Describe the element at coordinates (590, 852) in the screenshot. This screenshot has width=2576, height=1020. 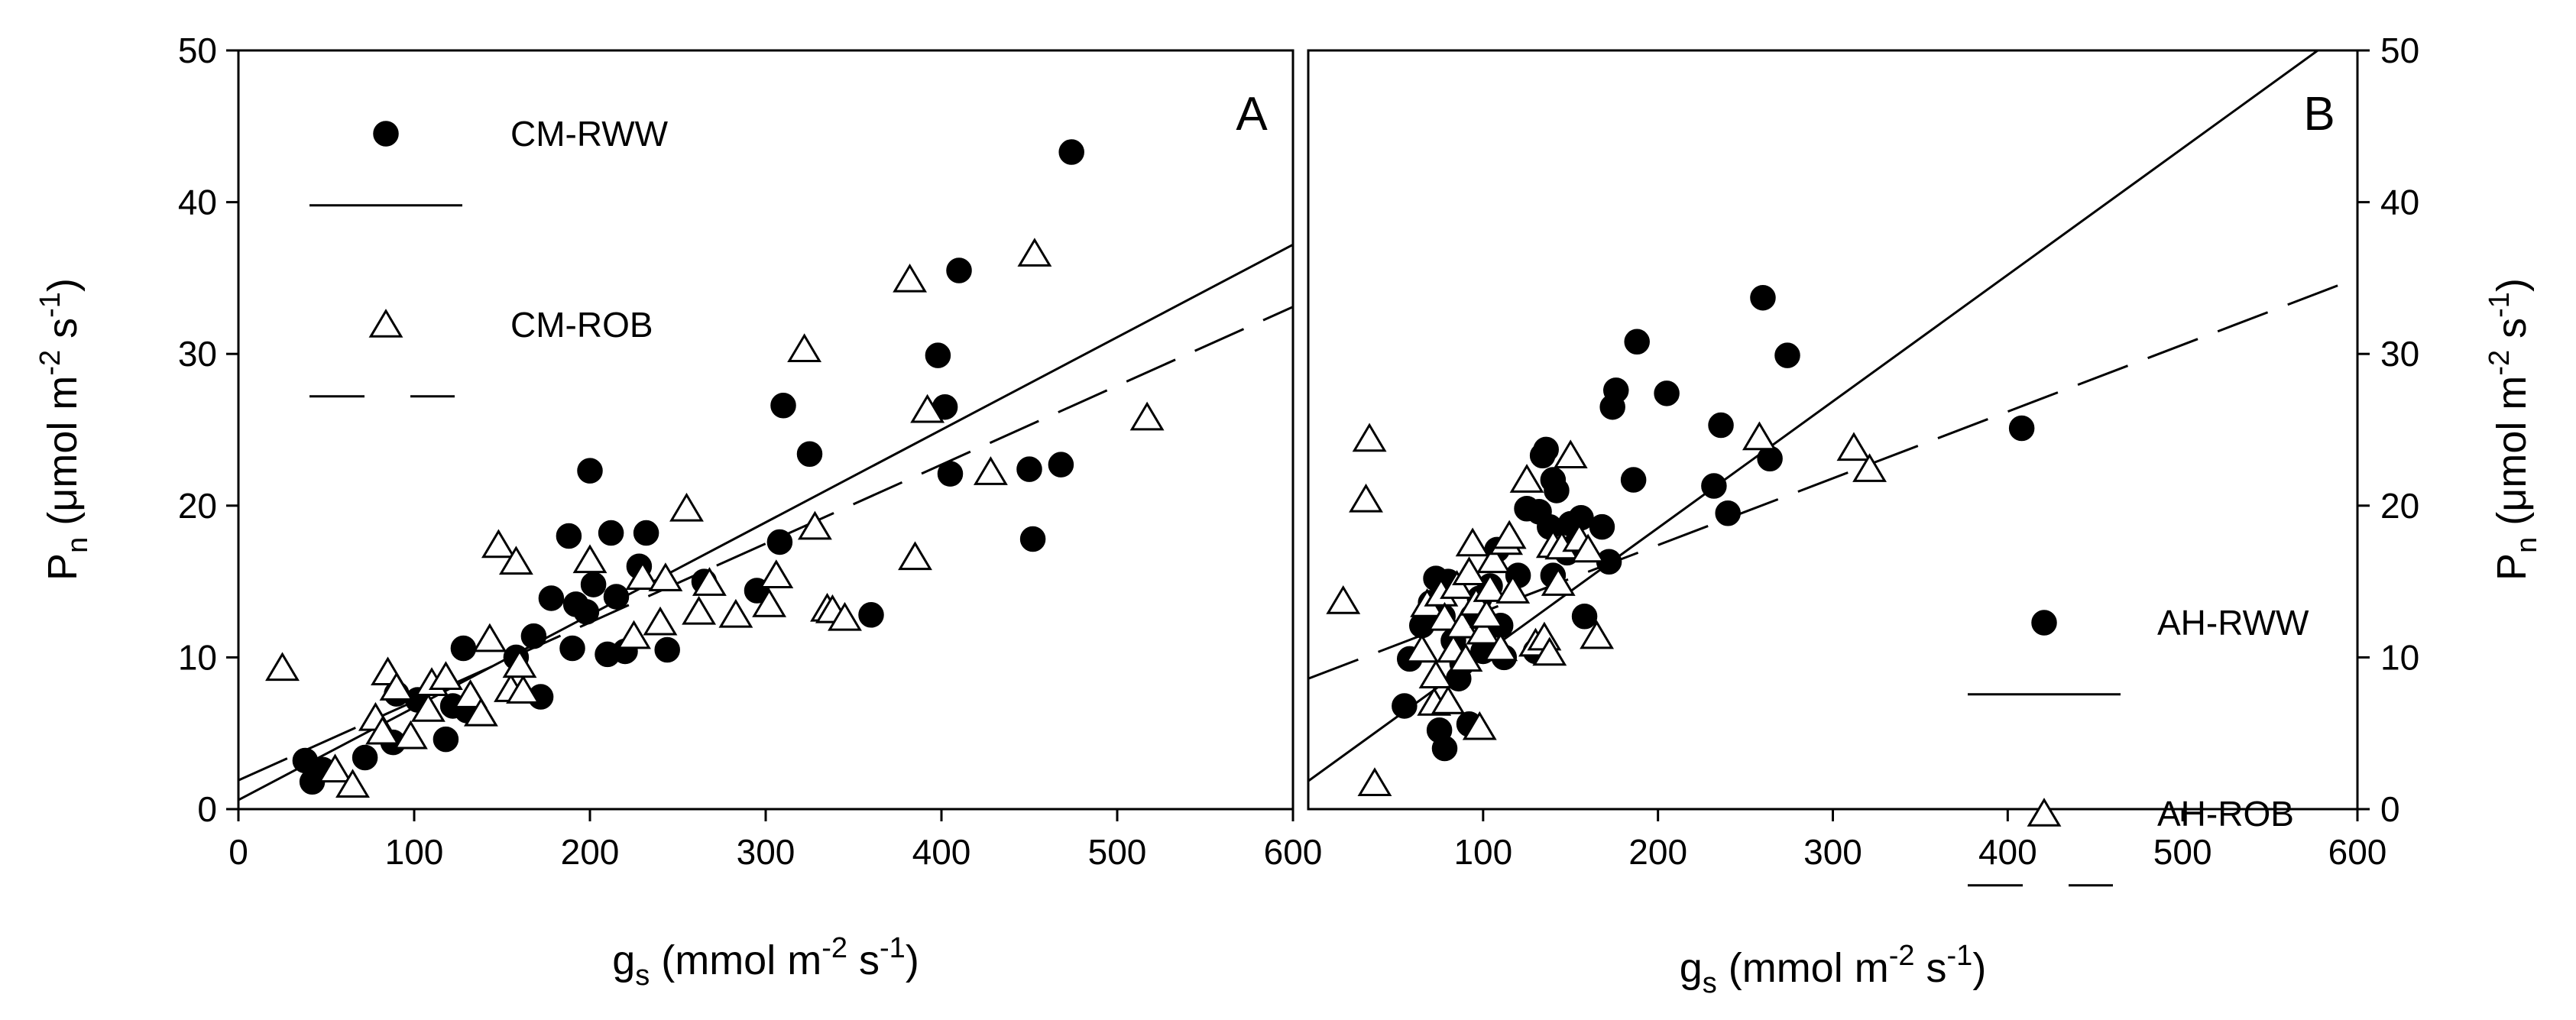
I see `panel-a-x-tick-label: 200` at that location.